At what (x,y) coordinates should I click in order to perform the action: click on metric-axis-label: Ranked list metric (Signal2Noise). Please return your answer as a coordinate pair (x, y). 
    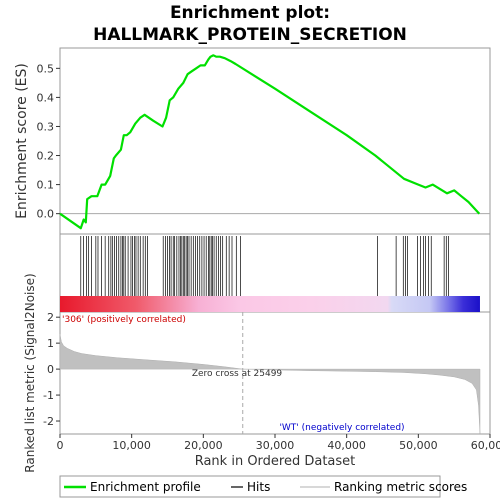
    Looking at the image, I should click on (30, 372).